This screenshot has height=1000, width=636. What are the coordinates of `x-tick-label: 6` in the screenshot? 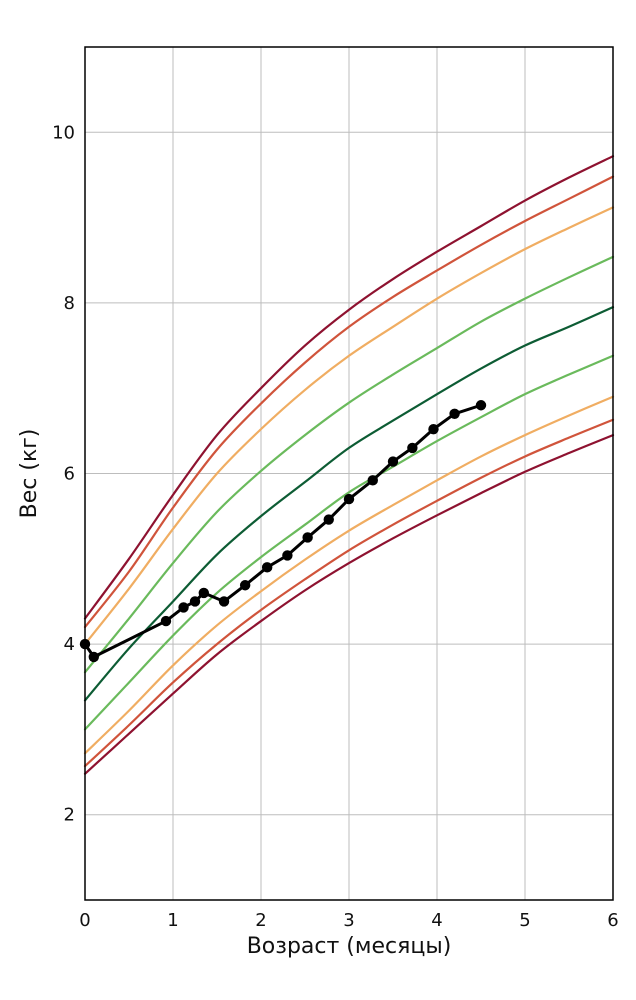 It's located at (612, 920).